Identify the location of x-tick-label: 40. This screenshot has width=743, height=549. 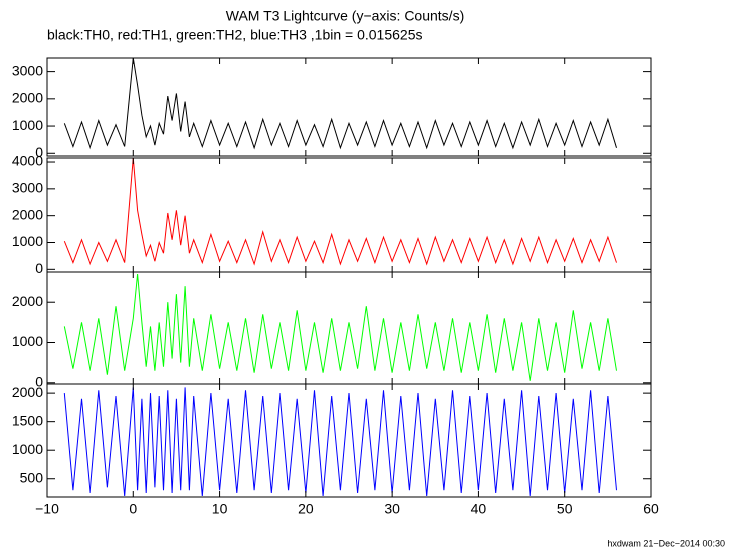
(479, 509).